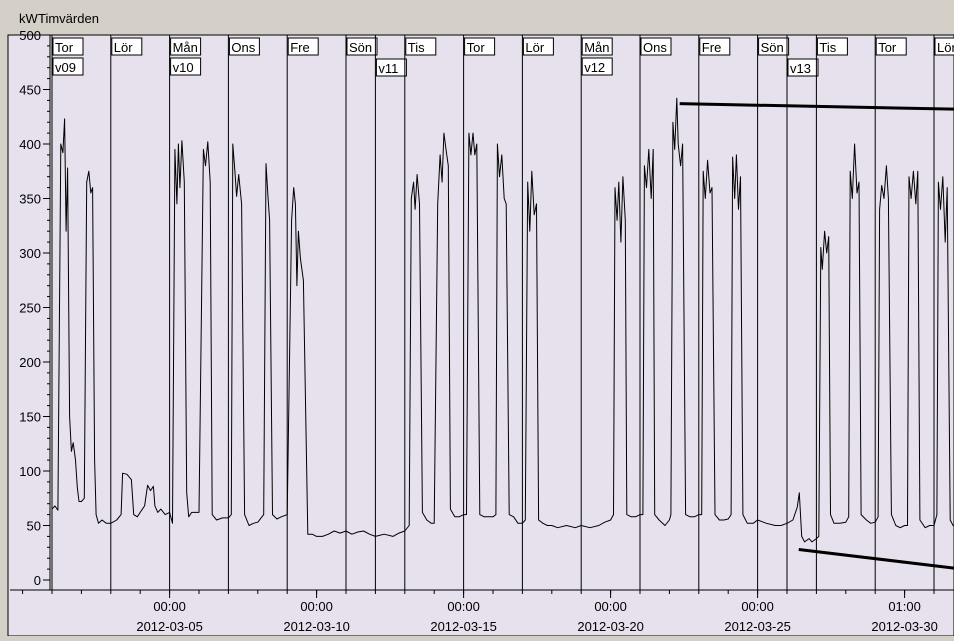 The width and height of the screenshot is (954, 641). Describe the element at coordinates (30, 417) in the screenshot. I see `y-tick-label: 150` at that location.